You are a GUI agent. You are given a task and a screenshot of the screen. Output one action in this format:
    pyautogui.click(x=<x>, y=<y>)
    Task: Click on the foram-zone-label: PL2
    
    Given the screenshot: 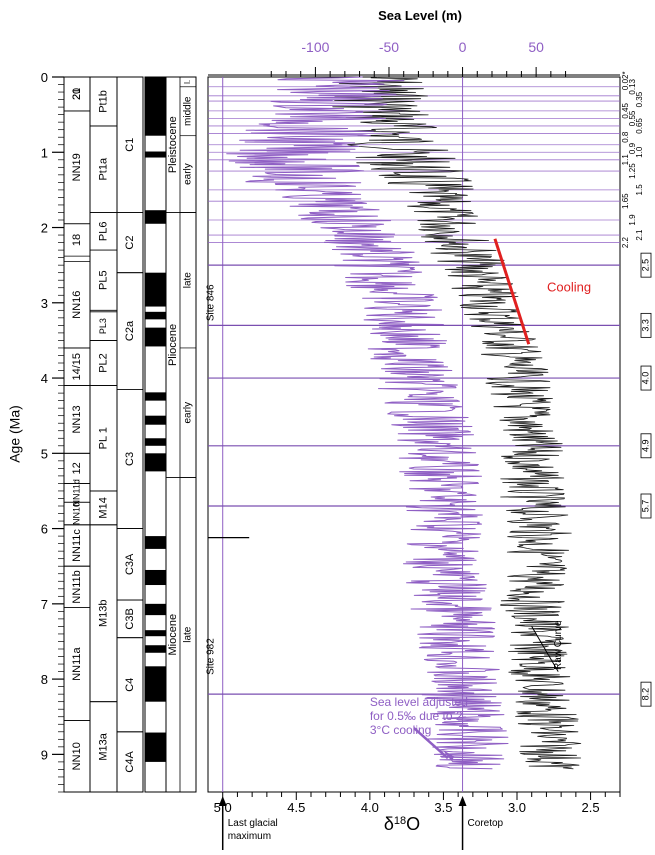 What is the action you would take?
    pyautogui.click(x=103, y=363)
    